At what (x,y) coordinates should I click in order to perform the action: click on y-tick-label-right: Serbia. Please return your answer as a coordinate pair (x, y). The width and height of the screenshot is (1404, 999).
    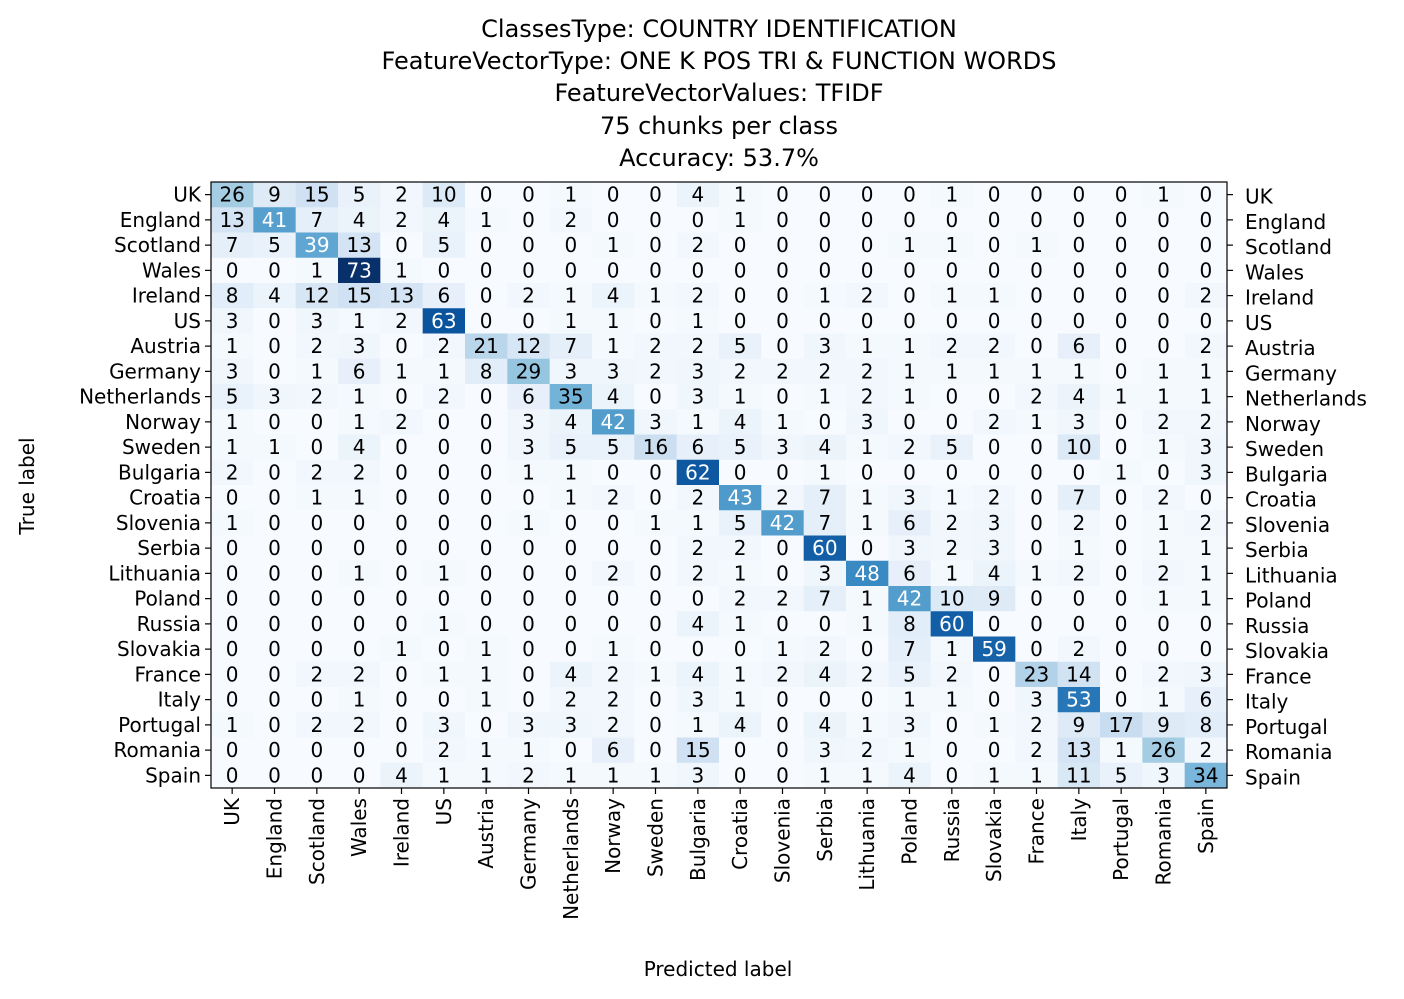
    Looking at the image, I should click on (1277, 550).